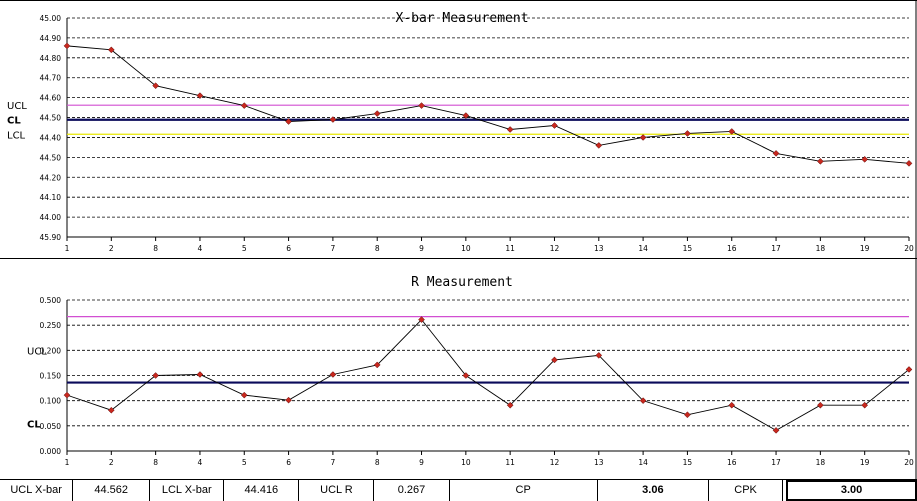 The width and height of the screenshot is (917, 501). I want to click on y-tick-label: 0.200, so click(51, 350).